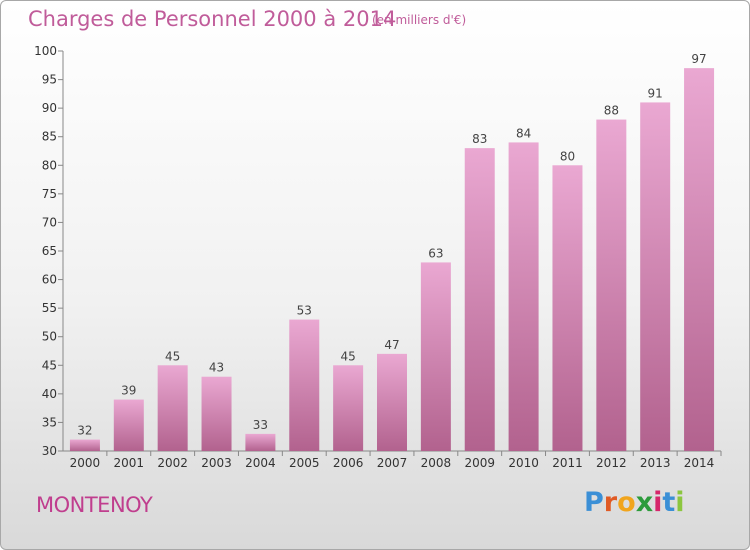 The height and width of the screenshot is (550, 750). Describe the element at coordinates (392, 463) in the screenshot. I see `x-tick-label: 2007` at that location.